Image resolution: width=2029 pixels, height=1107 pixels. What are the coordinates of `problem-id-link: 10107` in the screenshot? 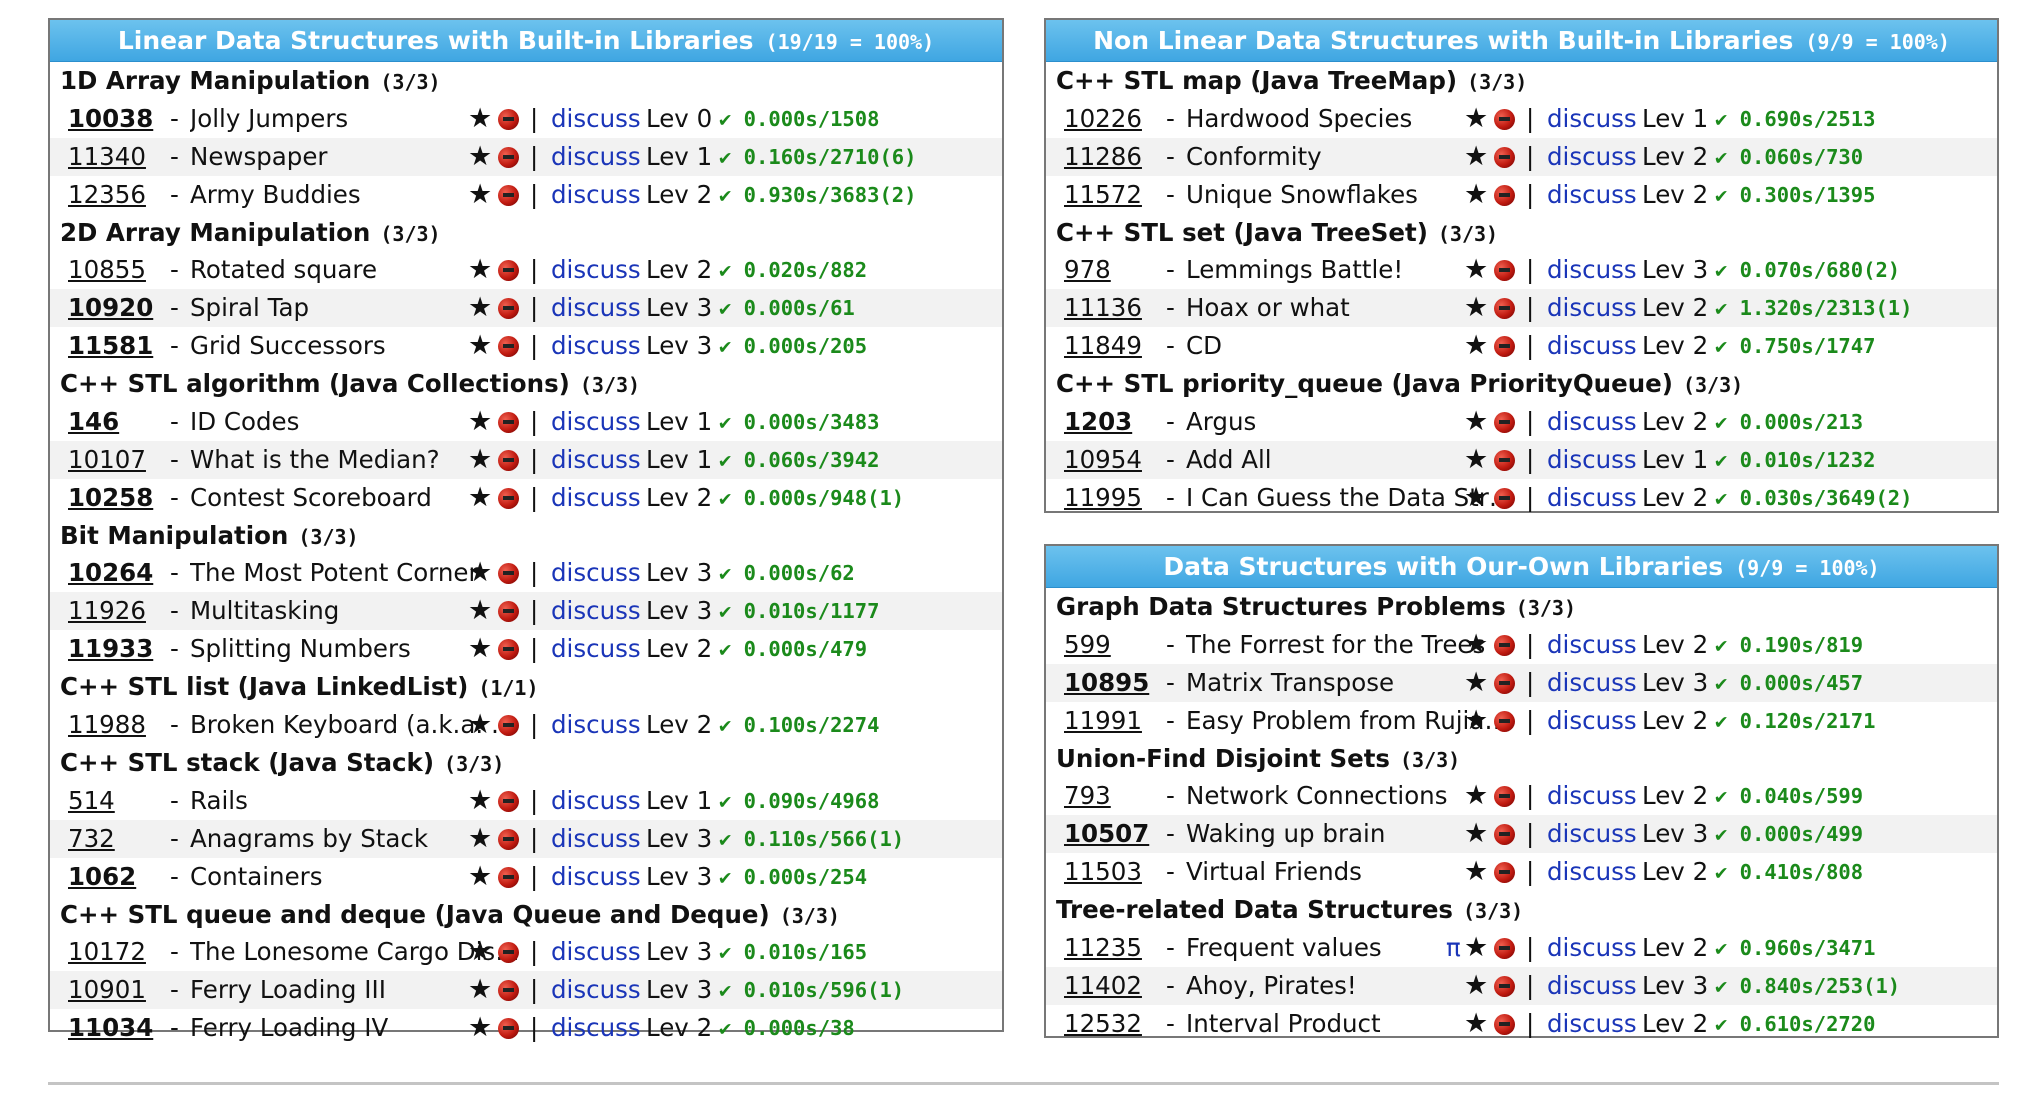 It's located at (107, 459).